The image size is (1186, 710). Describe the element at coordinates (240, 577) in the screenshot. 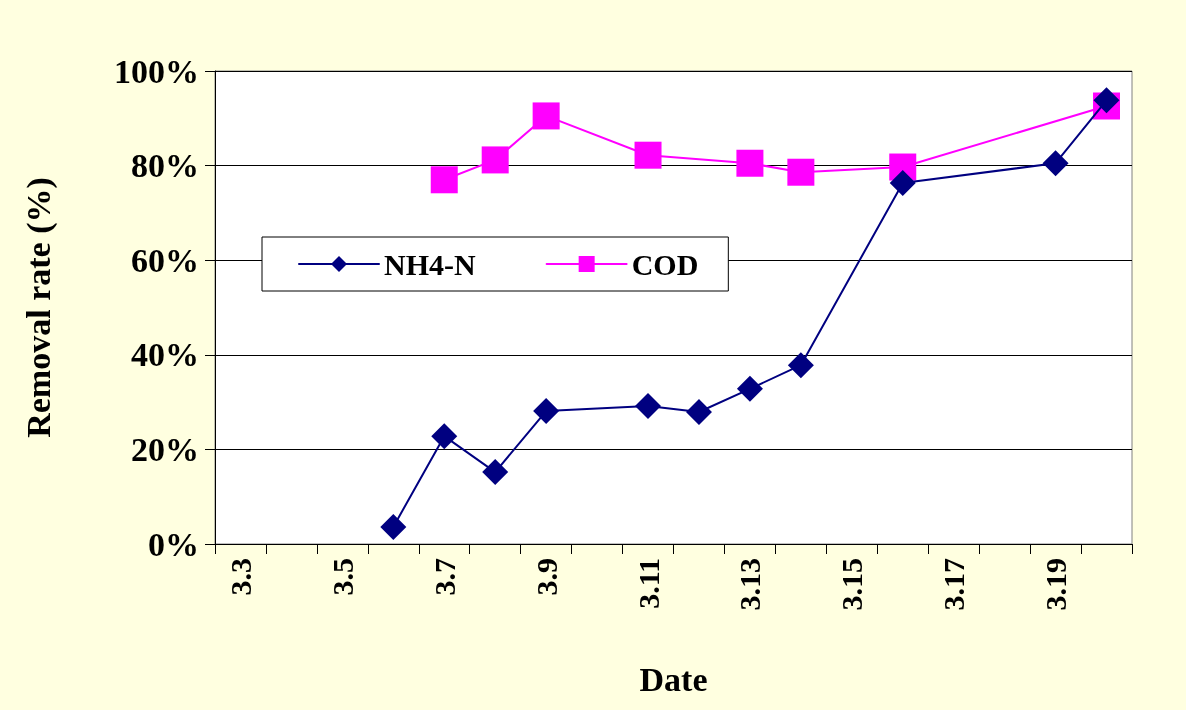

I see `x-tick-label: 3.3` at that location.